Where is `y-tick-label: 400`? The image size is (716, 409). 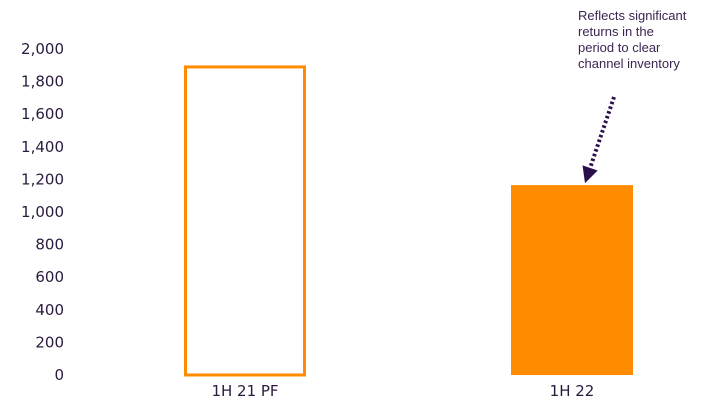 y-tick-label: 400 is located at coordinates (49, 310).